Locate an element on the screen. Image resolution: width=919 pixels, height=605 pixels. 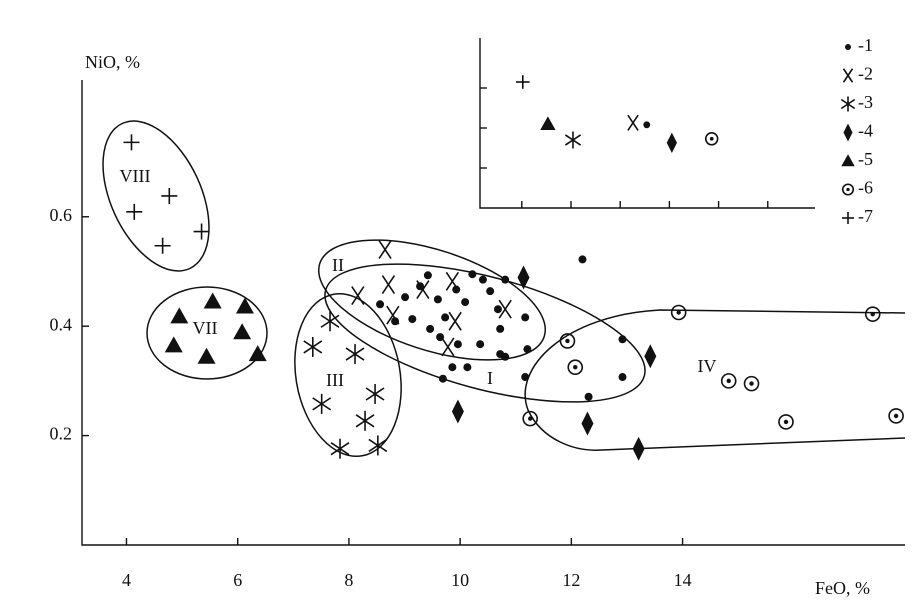
field-label: IV is located at coordinates (707, 366).